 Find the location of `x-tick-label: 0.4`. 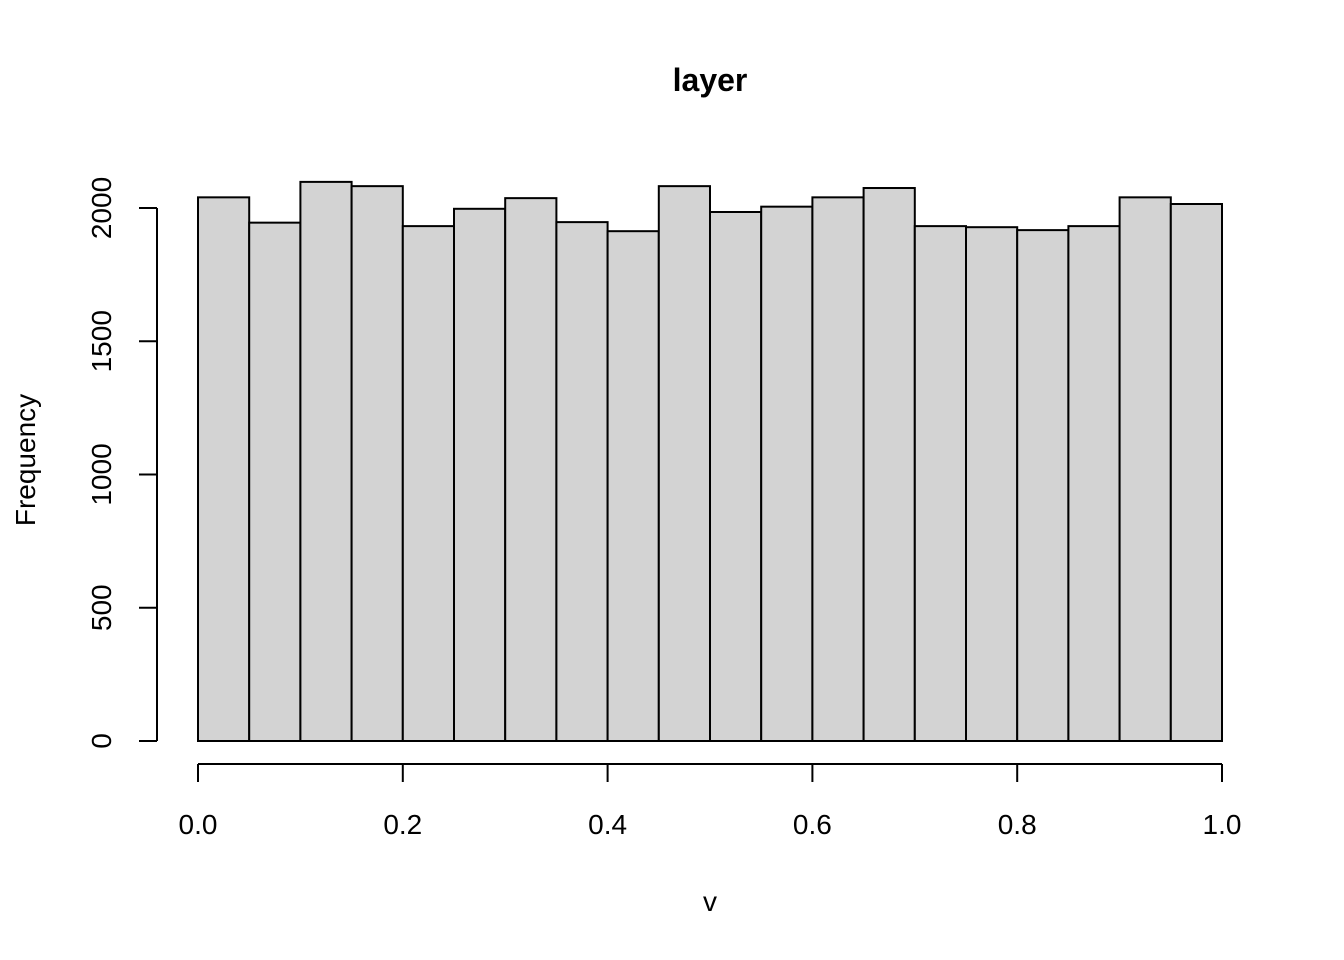

x-tick-label: 0.4 is located at coordinates (607, 824).